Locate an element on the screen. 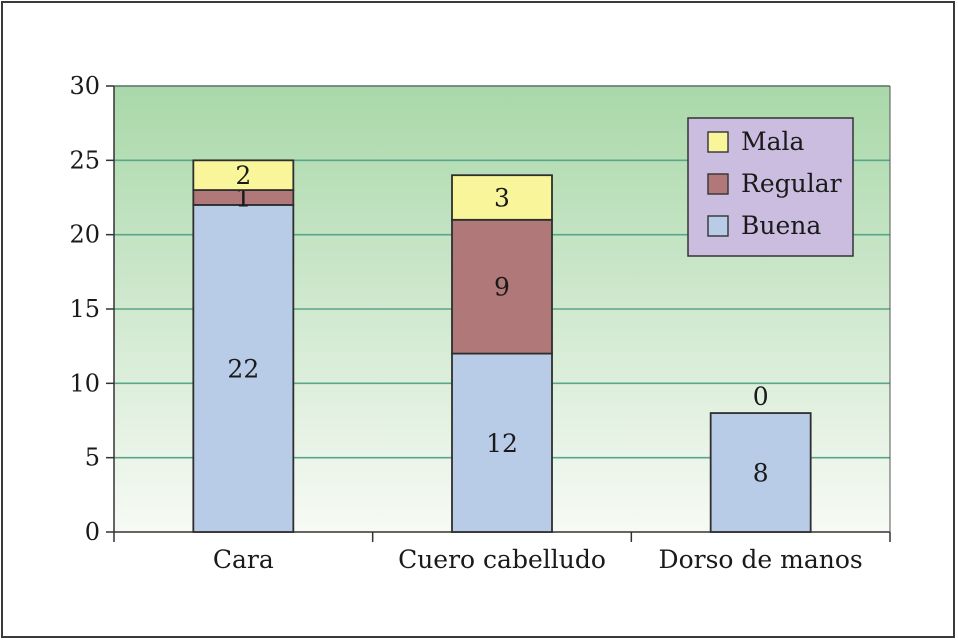 Image resolution: width=958 pixels, height=641 pixels. legend-swatch-regular is located at coordinates (718, 184).